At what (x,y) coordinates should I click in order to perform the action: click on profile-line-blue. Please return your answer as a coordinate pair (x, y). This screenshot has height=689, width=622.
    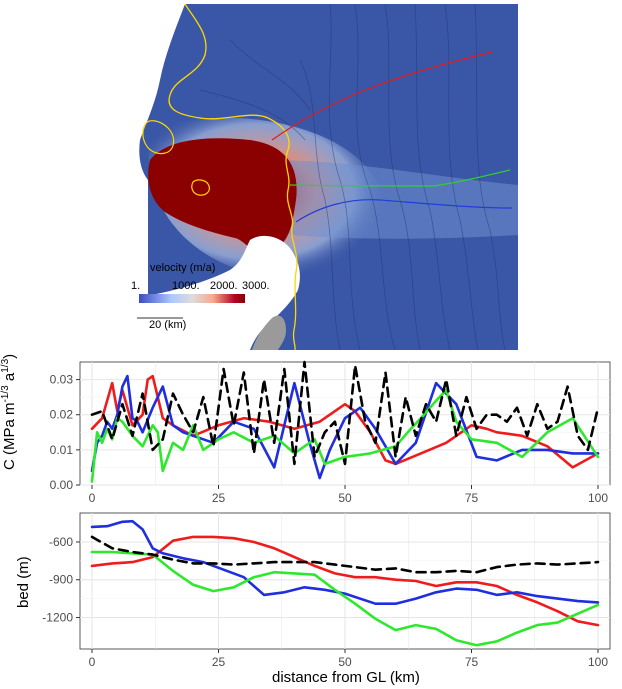
    Looking at the image, I should click on (404, 211).